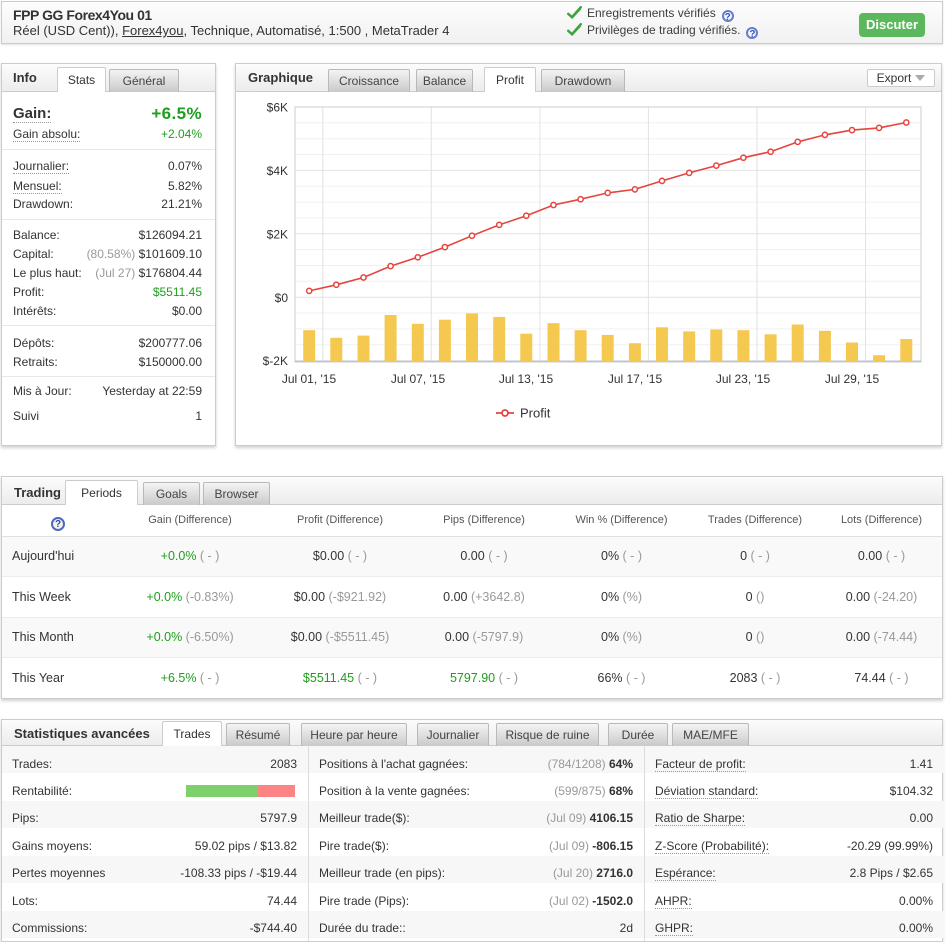 The image size is (948, 942). What do you see at coordinates (535, 413) in the screenshot?
I see `svg-text: Profit` at bounding box center [535, 413].